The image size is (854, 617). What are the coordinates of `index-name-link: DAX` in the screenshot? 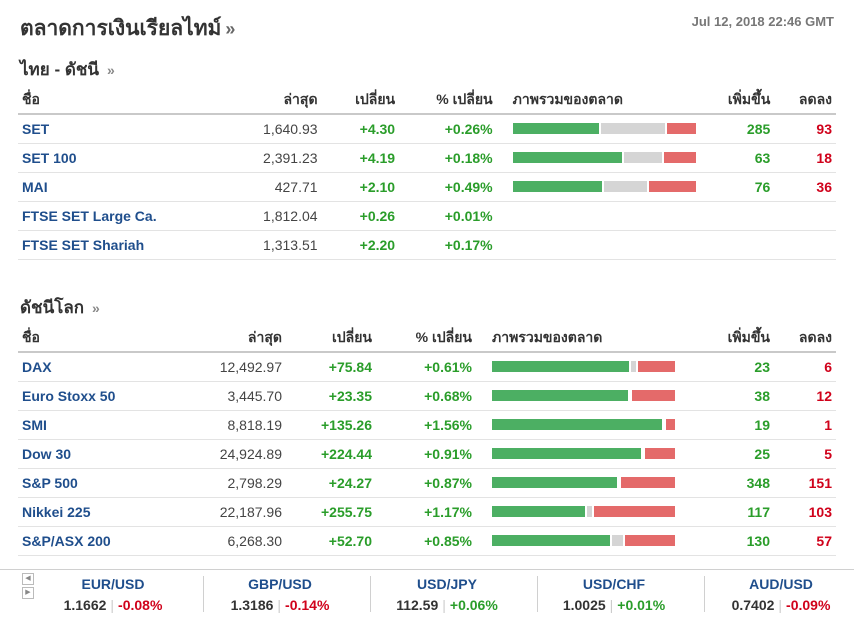 It's located at (103, 367).